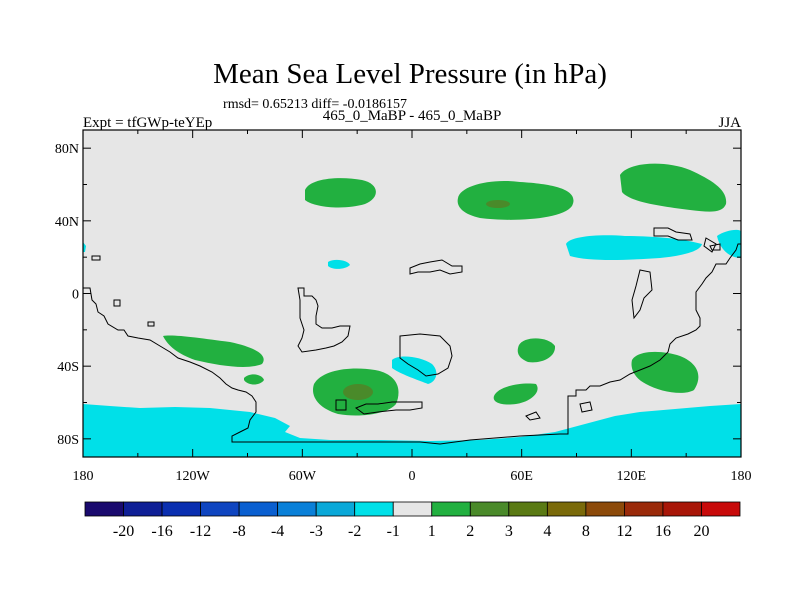 The image size is (800, 600). I want to click on anomaly-region-pacific-negative, so click(634, 247).